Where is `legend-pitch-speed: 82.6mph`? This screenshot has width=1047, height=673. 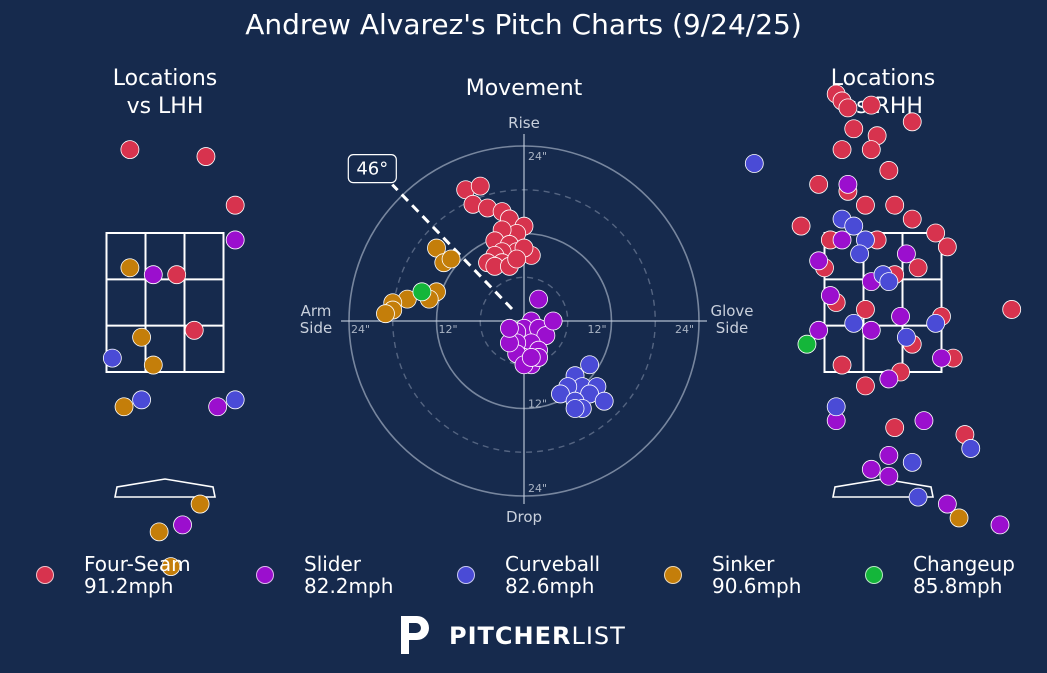
legend-pitch-speed: 82.6mph is located at coordinates (550, 586).